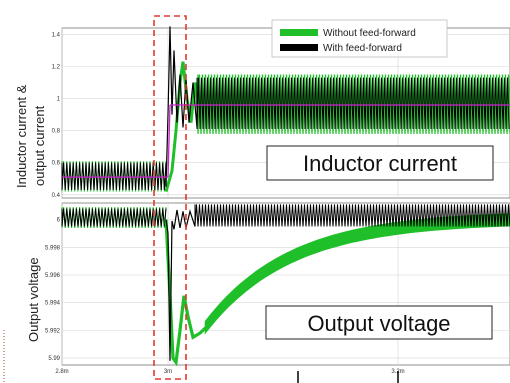  I want to click on top-ytick-2: 0.8, so click(56, 132).